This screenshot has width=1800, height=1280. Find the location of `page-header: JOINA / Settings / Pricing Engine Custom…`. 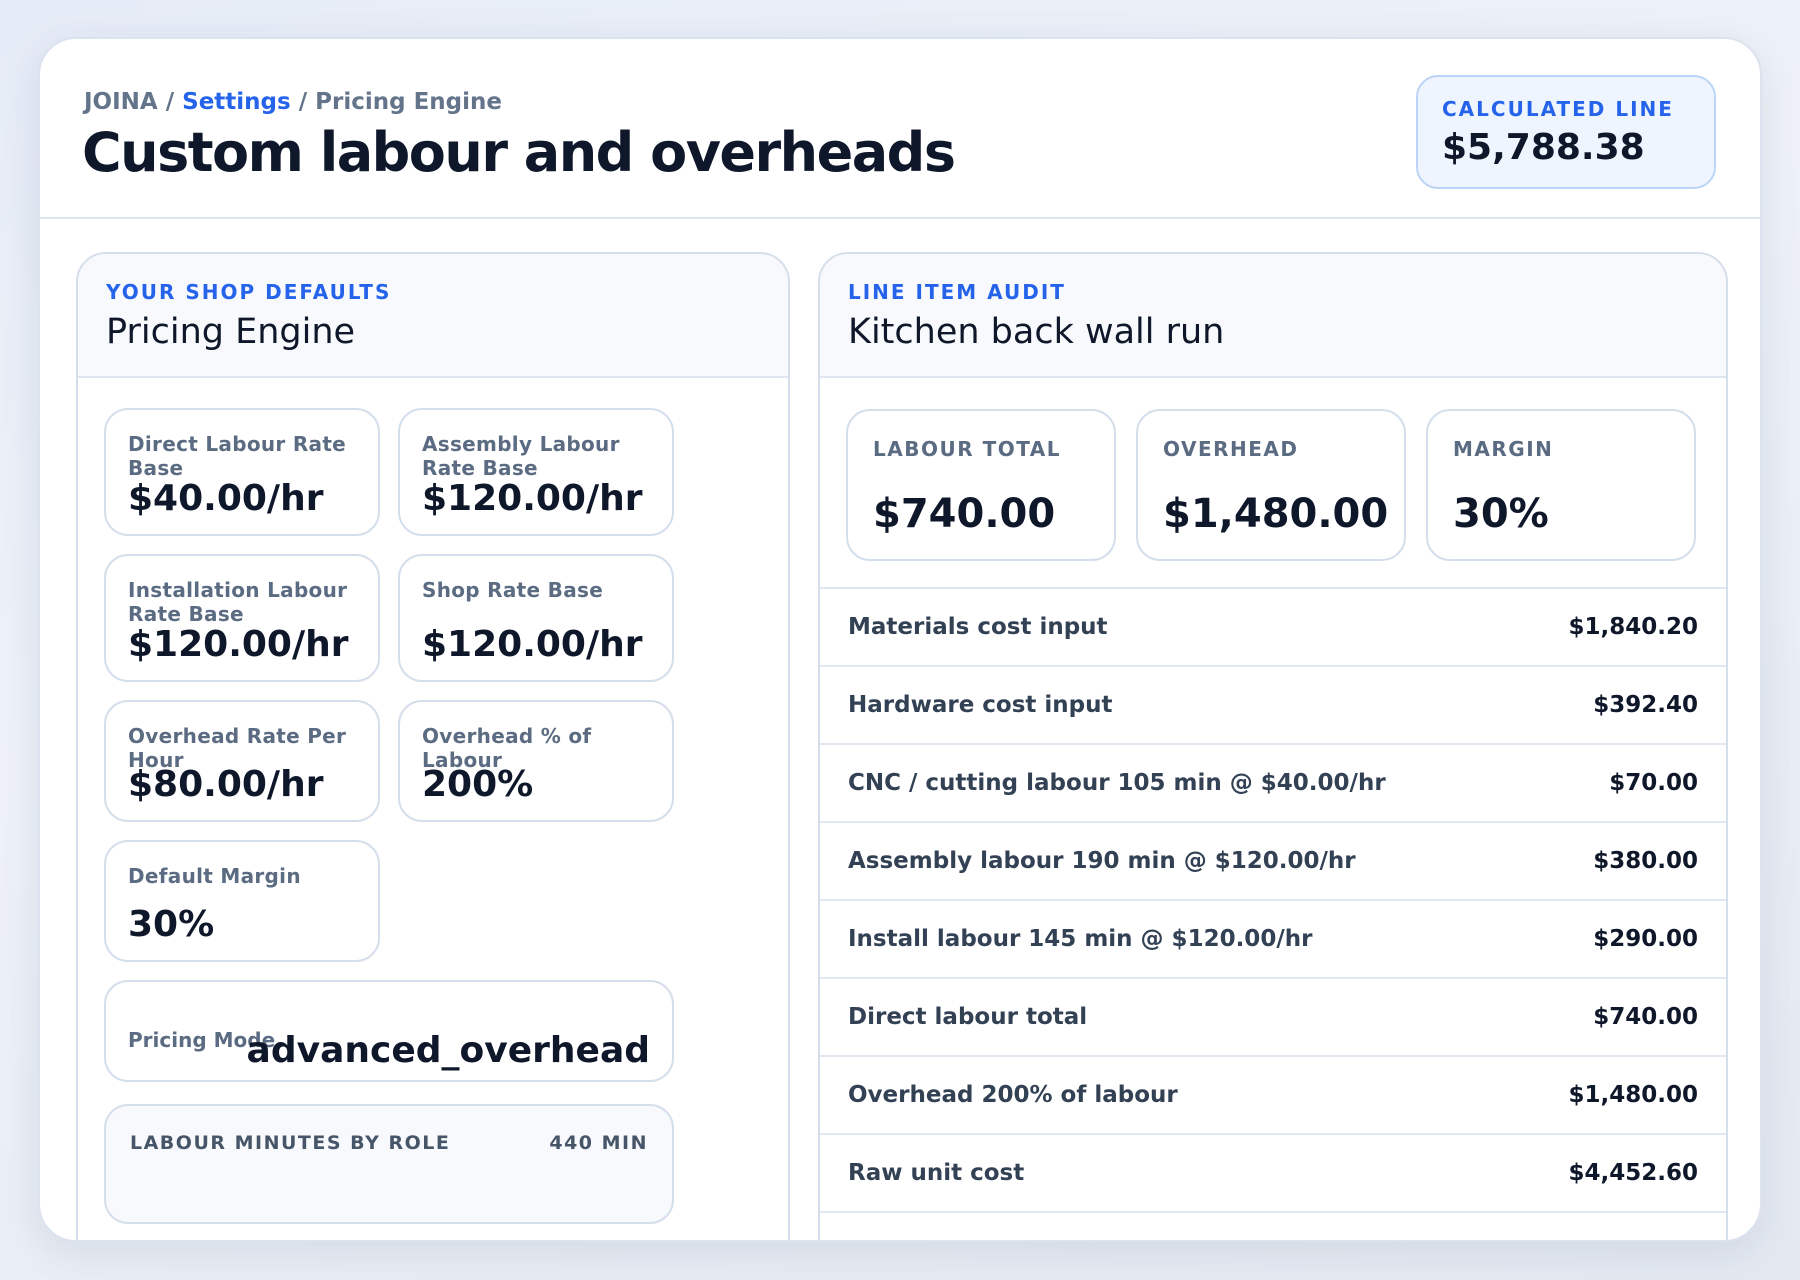

page-header: JOINA / Settings / Pricing Engine Custom… is located at coordinates (900, 129).